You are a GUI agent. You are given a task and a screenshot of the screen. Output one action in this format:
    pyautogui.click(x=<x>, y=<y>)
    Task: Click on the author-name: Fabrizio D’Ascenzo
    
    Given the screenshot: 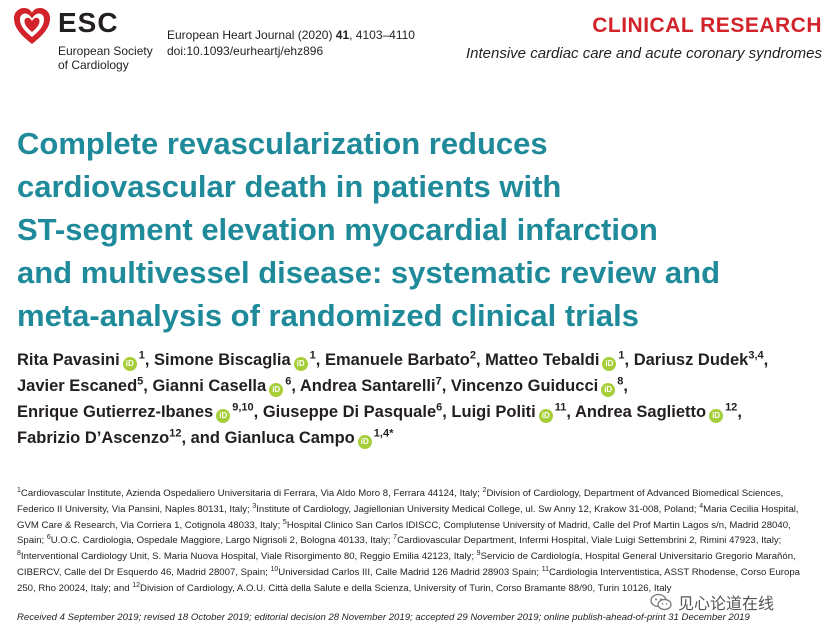 What is the action you would take?
    pyautogui.click(x=93, y=438)
    